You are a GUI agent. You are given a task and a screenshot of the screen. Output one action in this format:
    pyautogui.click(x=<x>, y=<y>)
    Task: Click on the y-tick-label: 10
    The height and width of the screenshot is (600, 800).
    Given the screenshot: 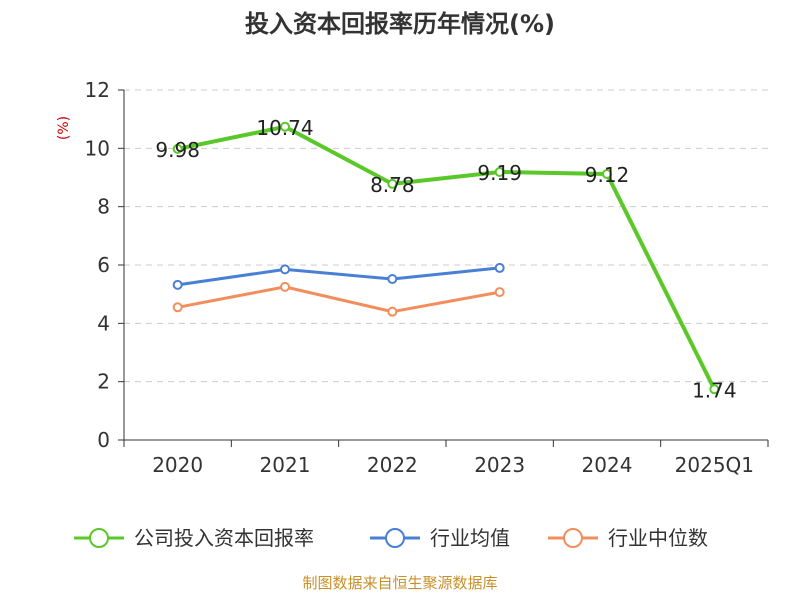 What is the action you would take?
    pyautogui.click(x=97, y=148)
    